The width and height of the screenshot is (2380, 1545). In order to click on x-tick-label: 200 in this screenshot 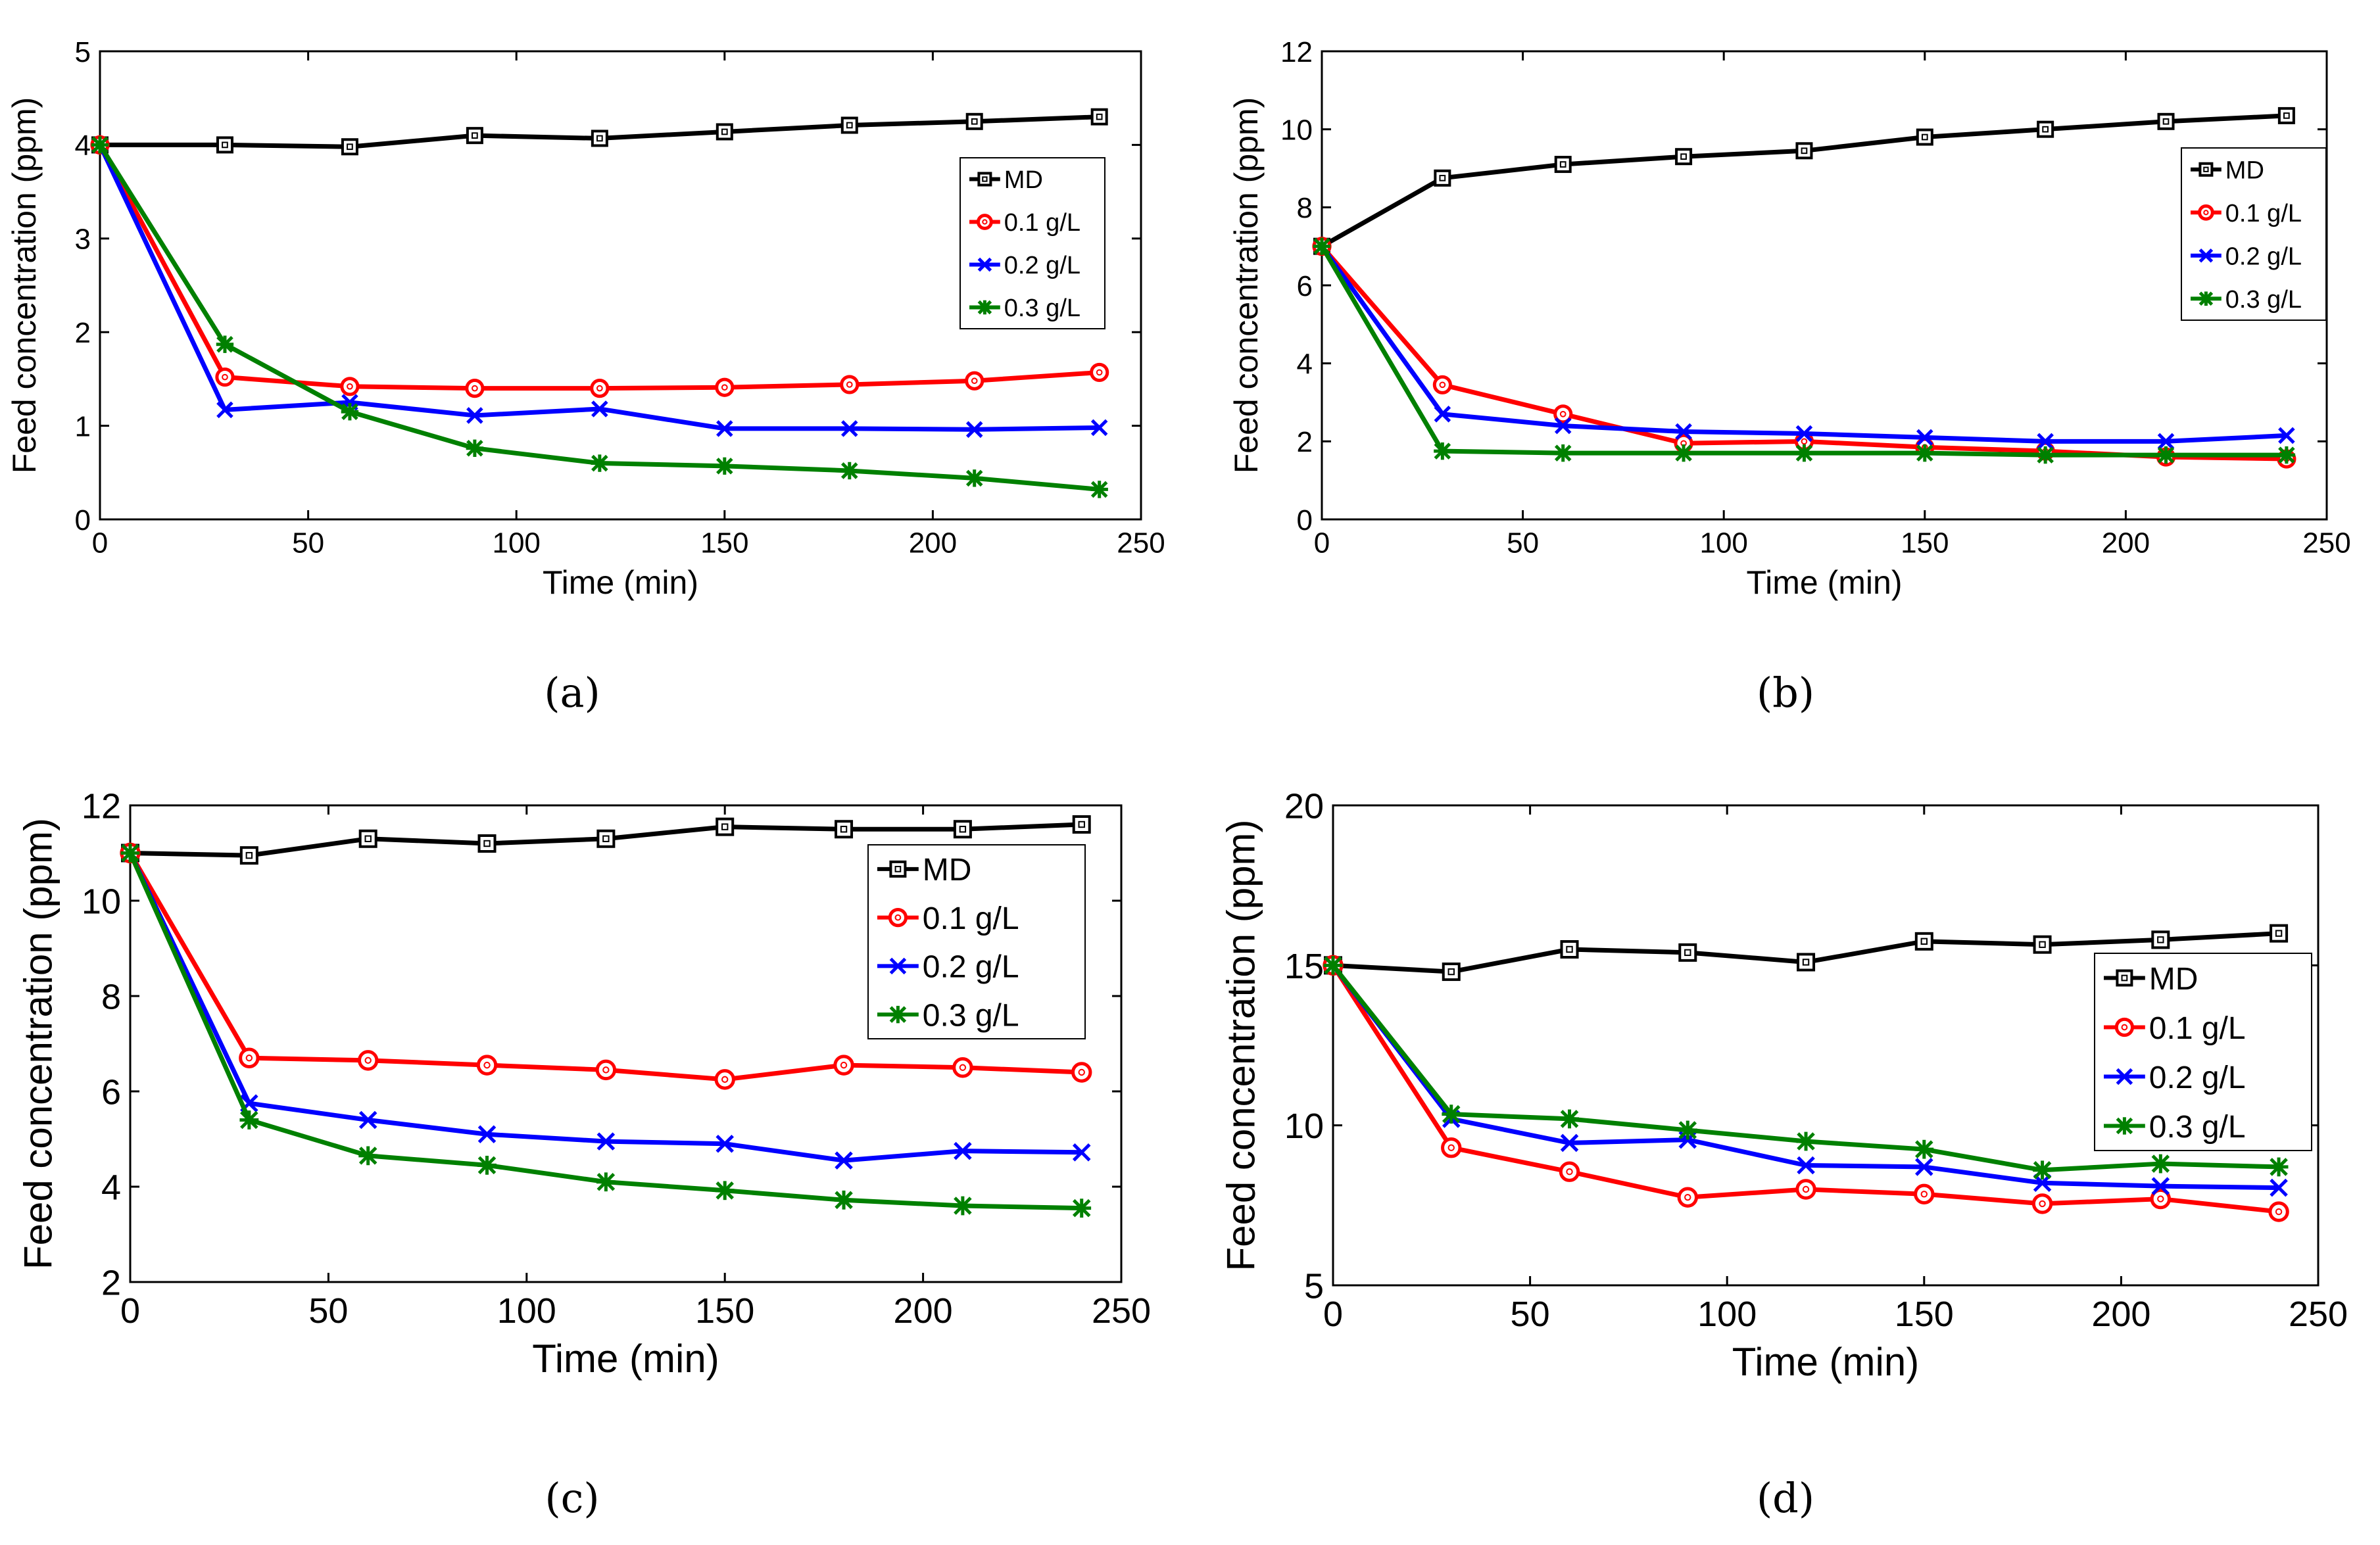, I will do `click(2126, 543)`.